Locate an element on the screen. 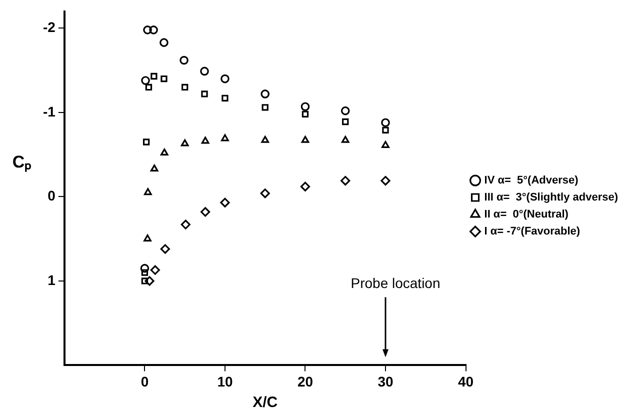  legend-label: IV α= 5°(Adverse) is located at coordinates (531, 180).